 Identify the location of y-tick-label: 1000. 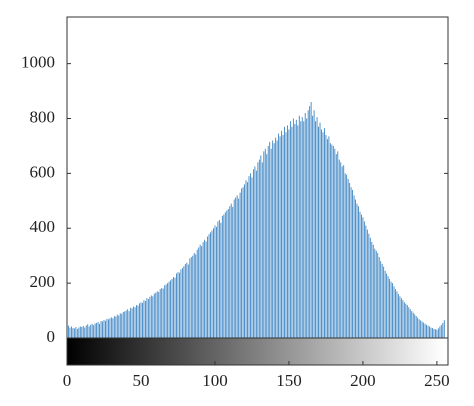
(38, 62).